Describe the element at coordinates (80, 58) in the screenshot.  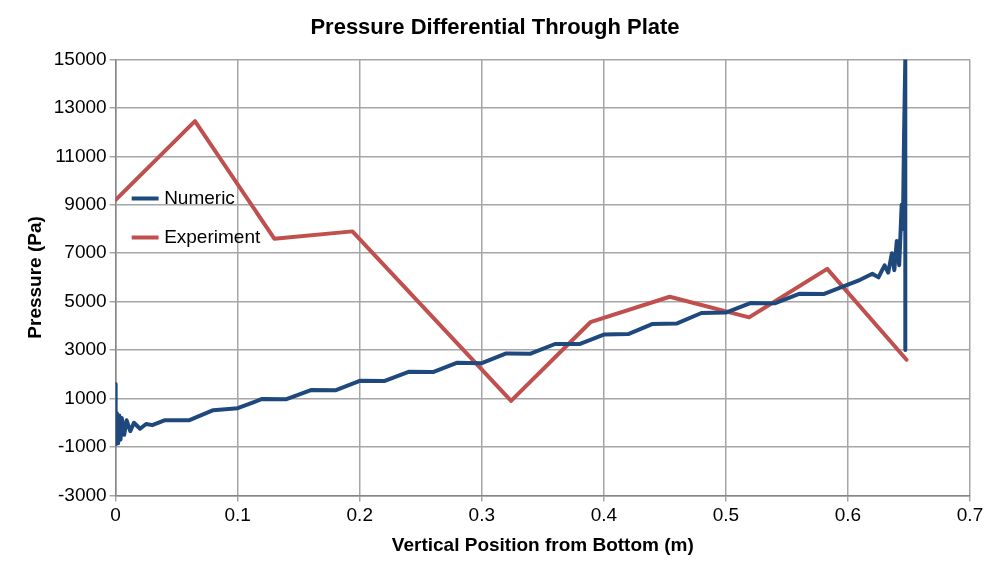
I see `y-tick-label: 15000` at that location.